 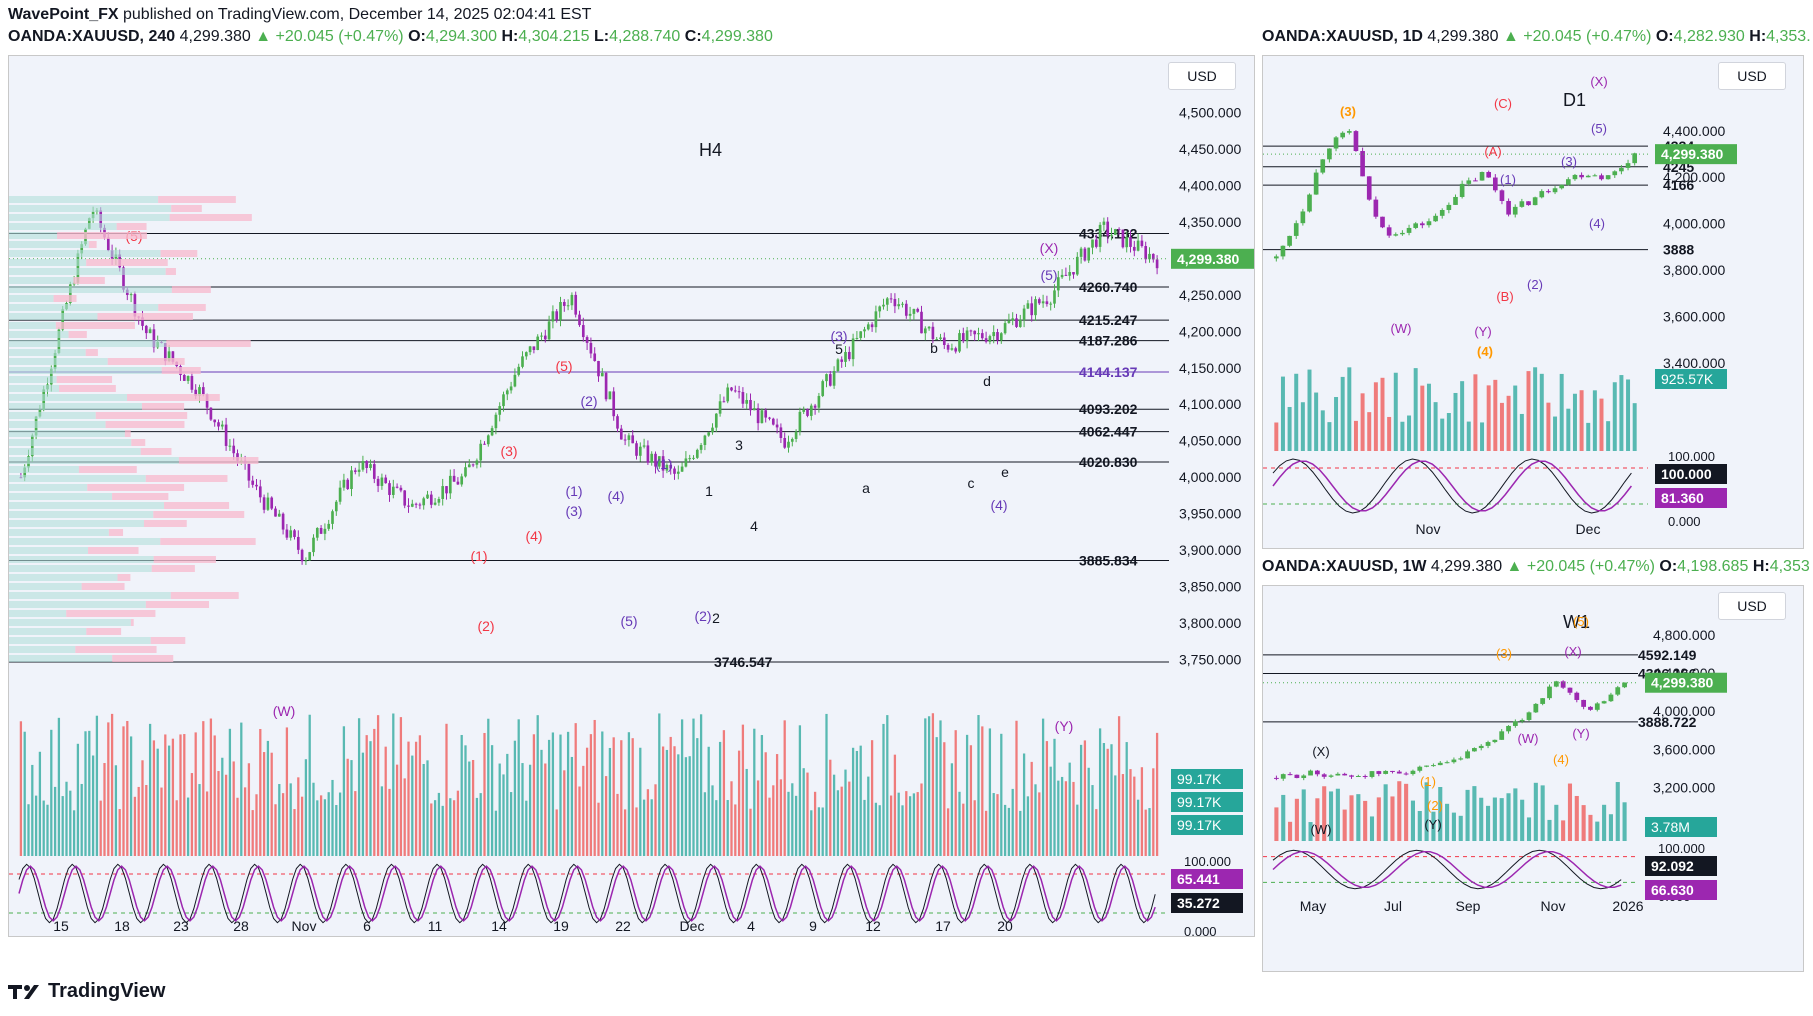 What do you see at coordinates (1667, 655) in the screenshot?
I see `w1-level-label: 4592.149` at bounding box center [1667, 655].